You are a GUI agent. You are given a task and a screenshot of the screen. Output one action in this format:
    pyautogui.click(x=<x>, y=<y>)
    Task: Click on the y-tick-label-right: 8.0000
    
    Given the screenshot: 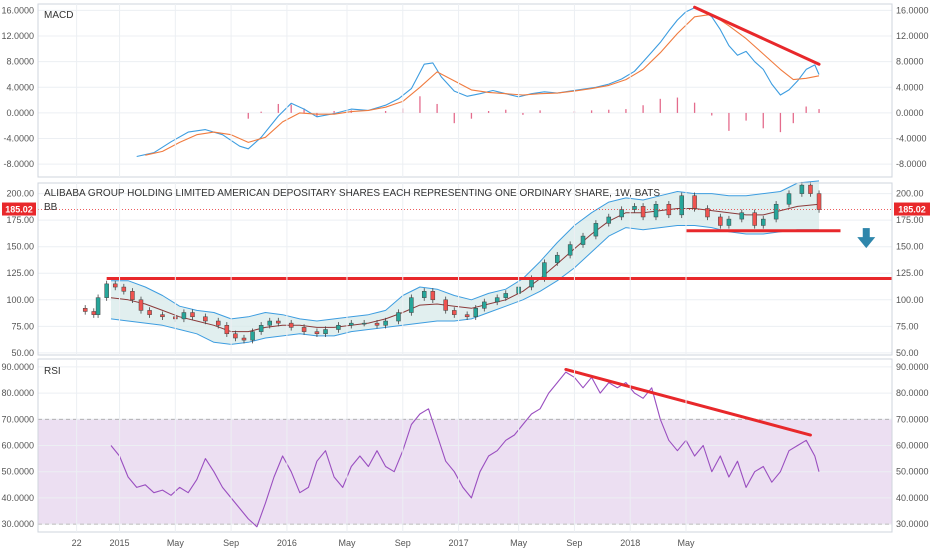 What is the action you would take?
    pyautogui.click(x=910, y=62)
    